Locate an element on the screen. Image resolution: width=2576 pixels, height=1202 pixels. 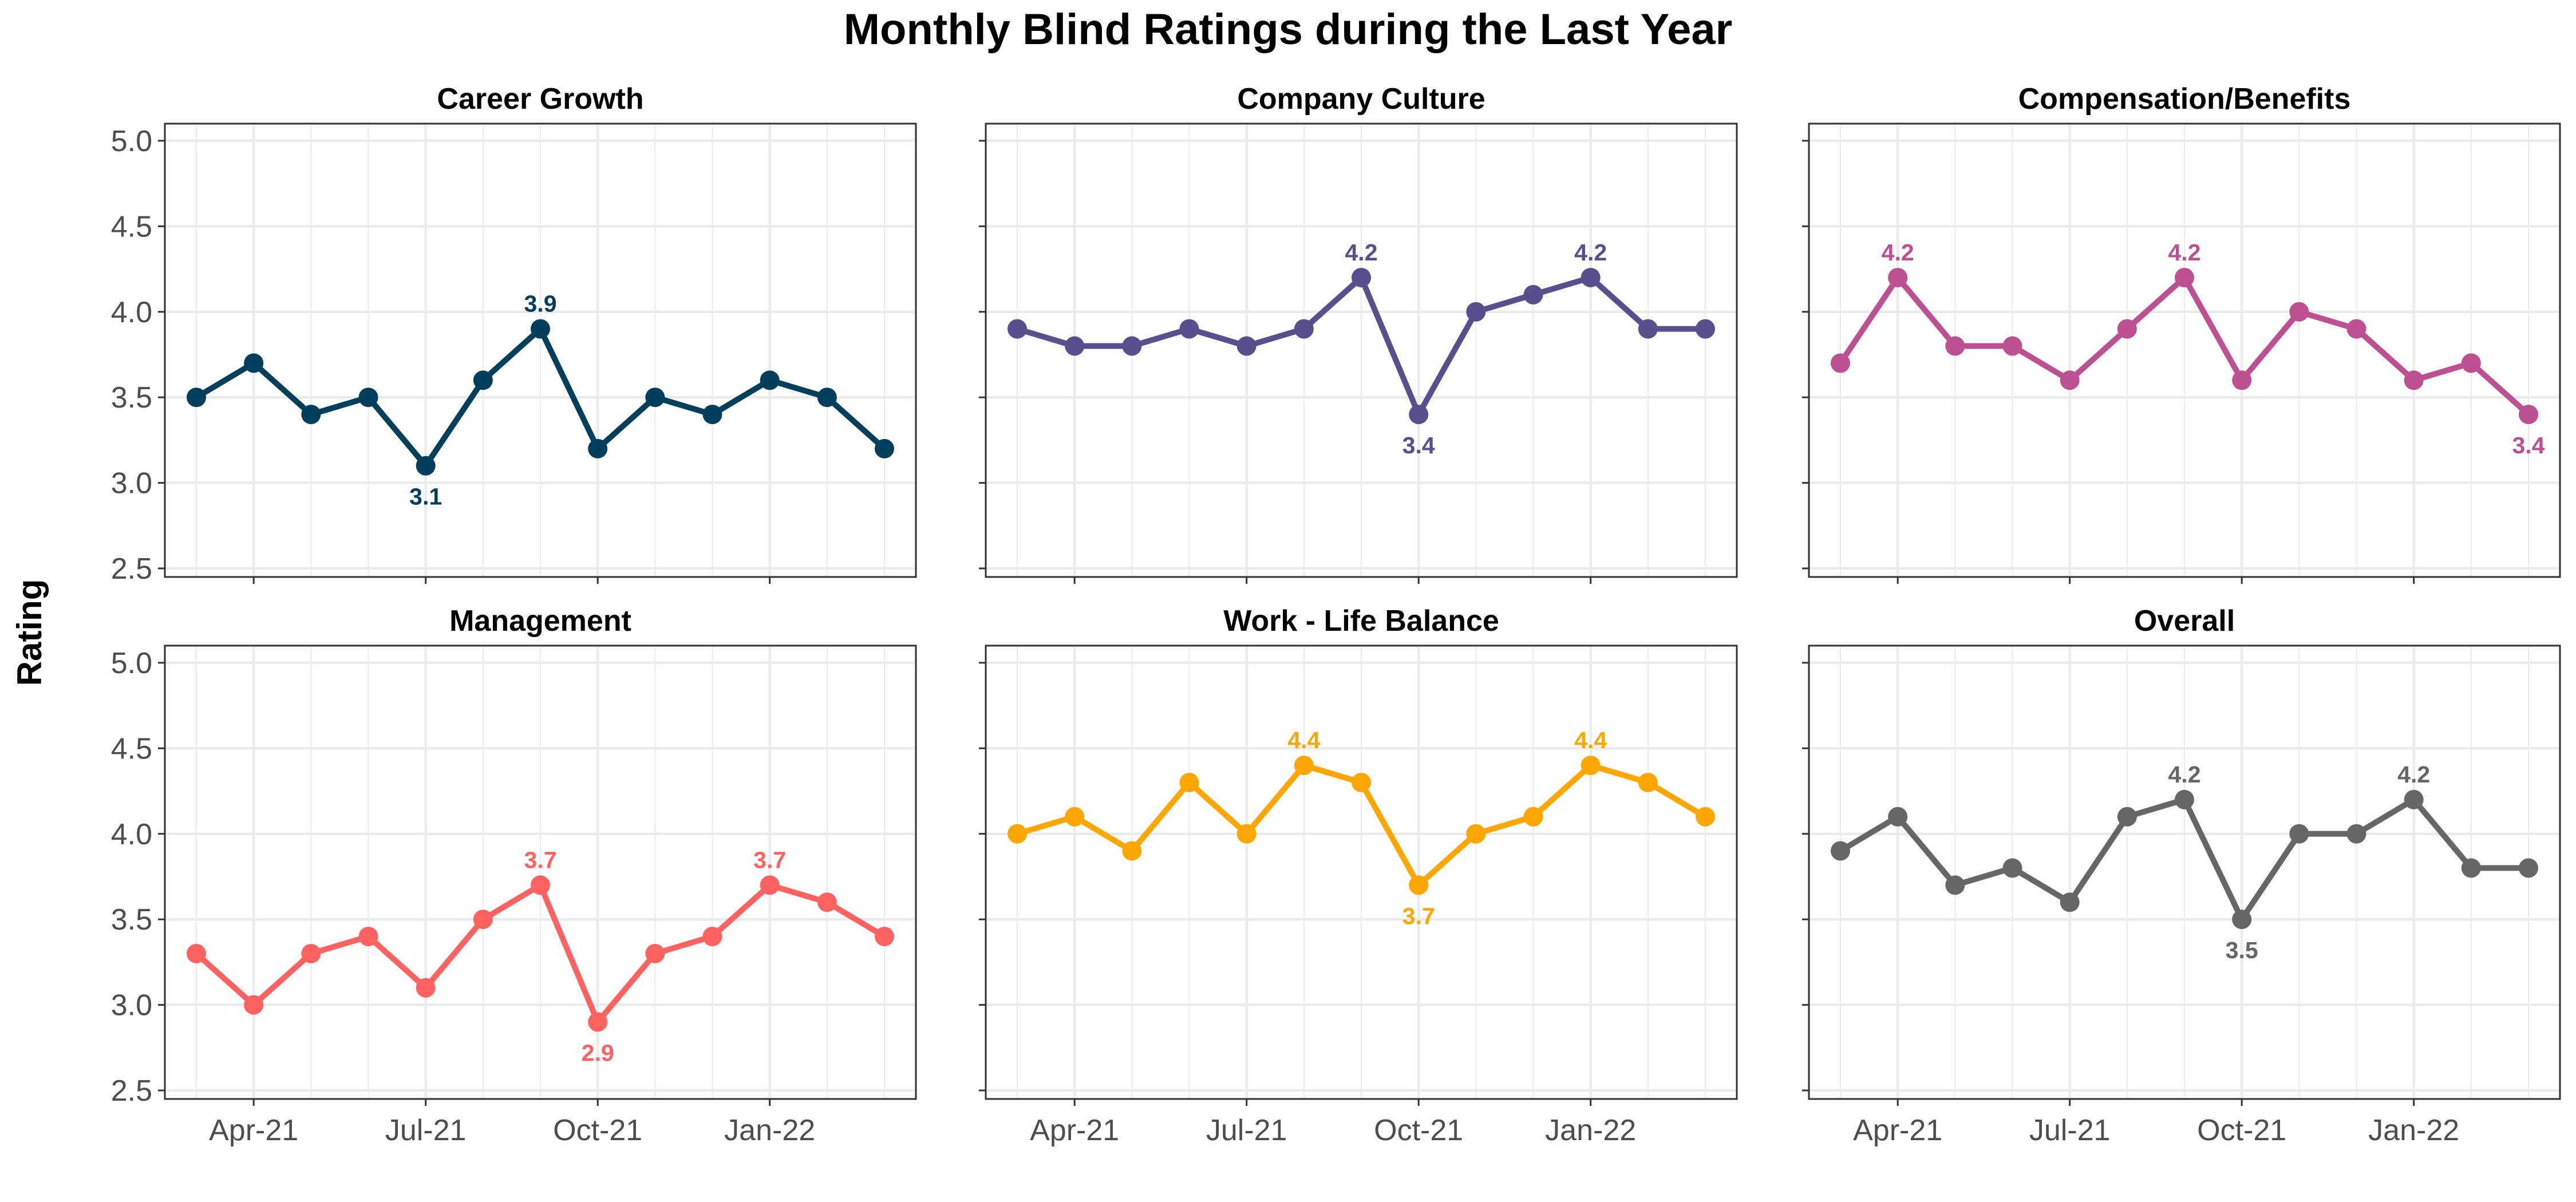
data-label: 4.4 is located at coordinates (1590, 740).